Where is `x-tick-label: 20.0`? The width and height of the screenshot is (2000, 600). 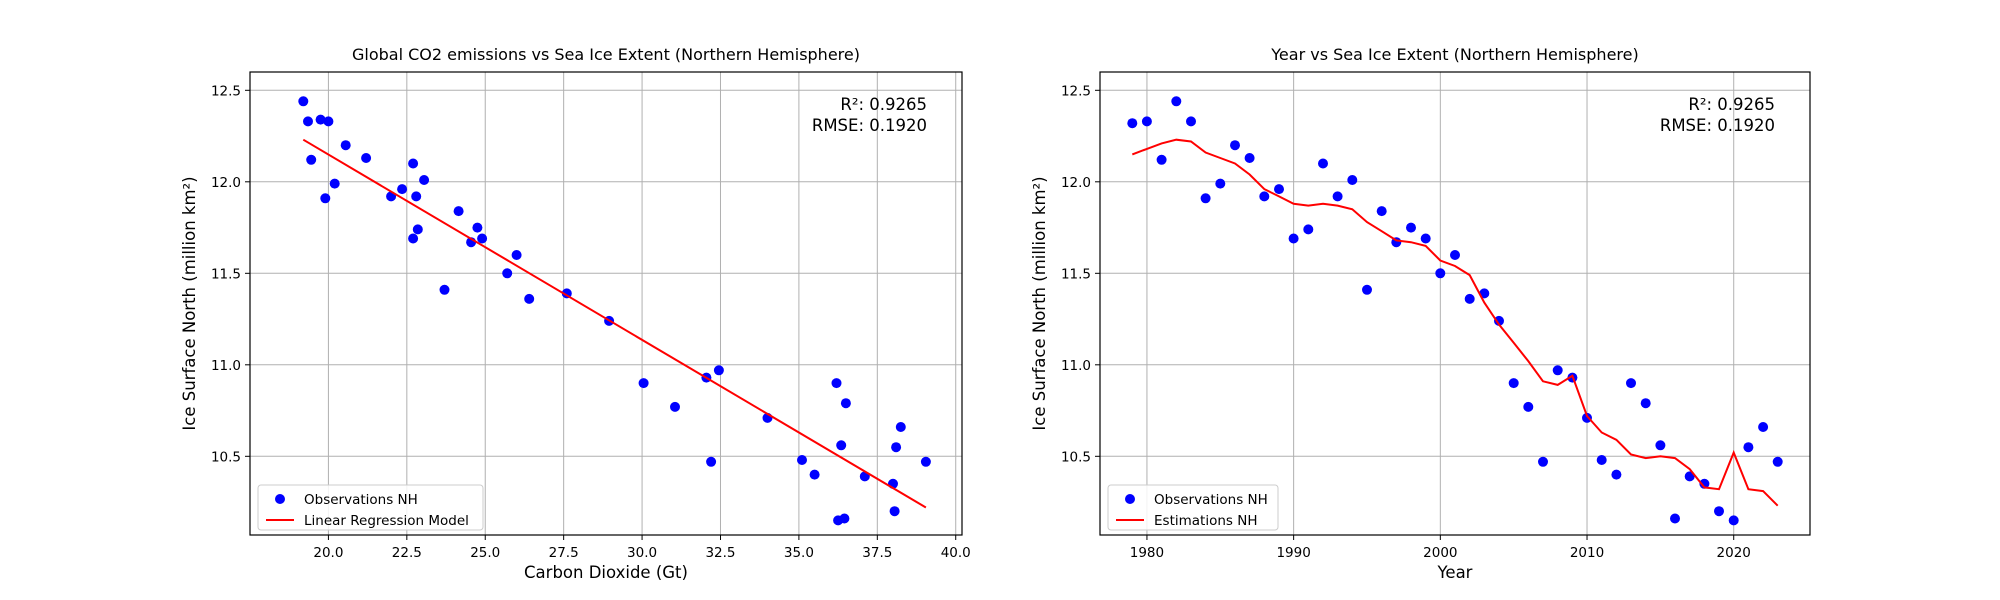
x-tick-label: 20.0 is located at coordinates (328, 553).